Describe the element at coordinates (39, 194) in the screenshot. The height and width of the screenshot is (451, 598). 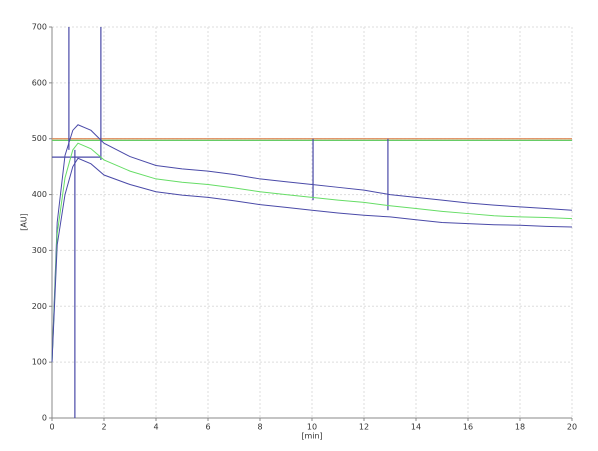
I see `y-tick-label: 400` at that location.